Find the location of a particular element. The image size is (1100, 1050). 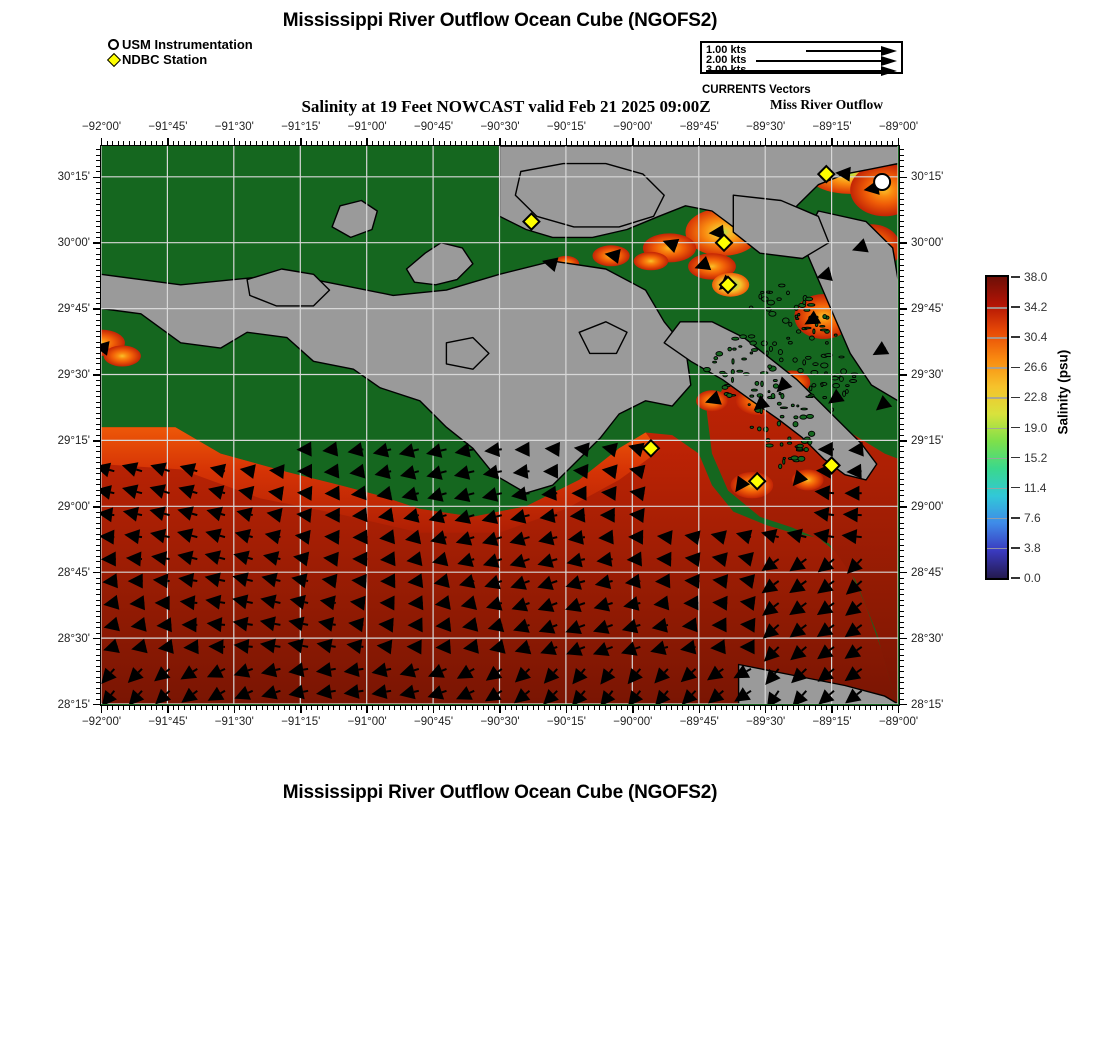

land-polygon is located at coordinates (603, 338).